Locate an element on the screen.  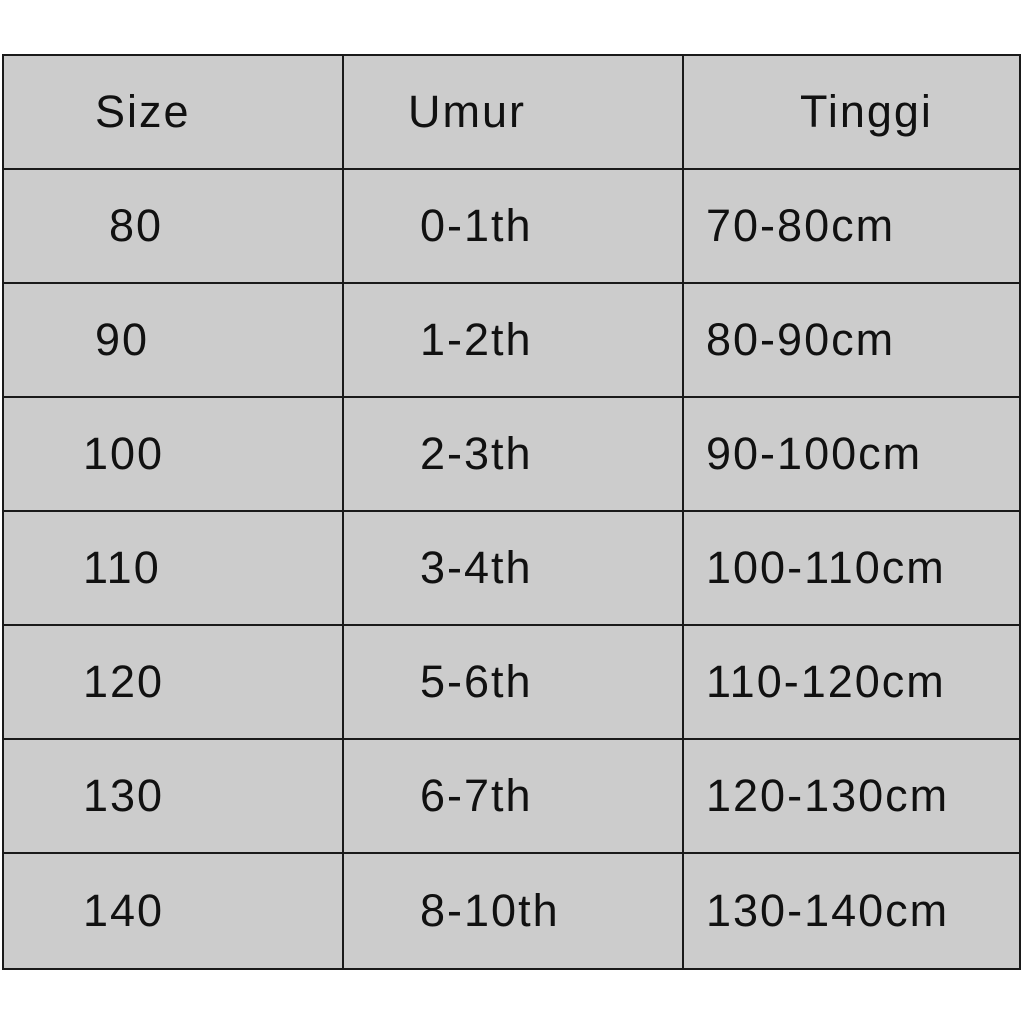
cell-umur: 2-3th is located at coordinates (514, 455).